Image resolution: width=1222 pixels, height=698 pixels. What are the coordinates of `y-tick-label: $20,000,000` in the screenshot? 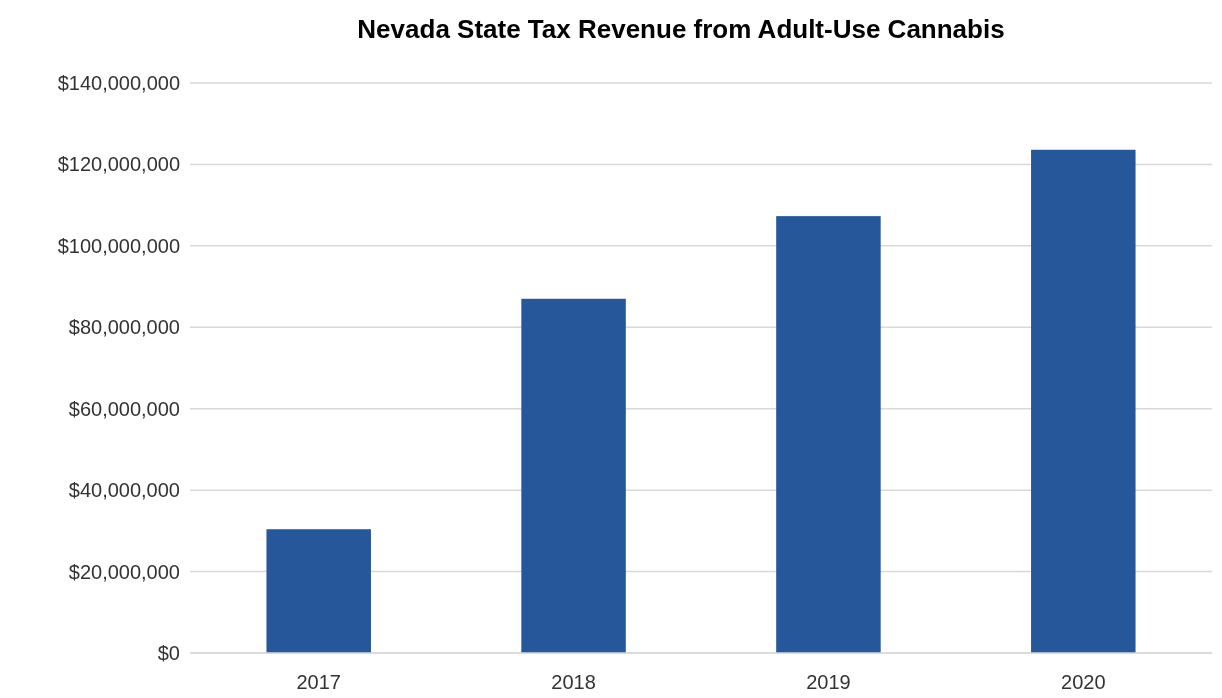 It's located at (124, 571).